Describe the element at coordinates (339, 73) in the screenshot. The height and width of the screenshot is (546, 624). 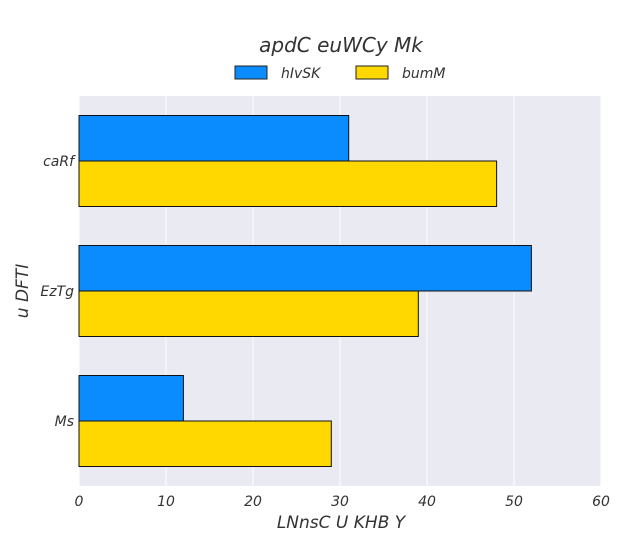
I see `legend: hIvSK bumM` at that location.